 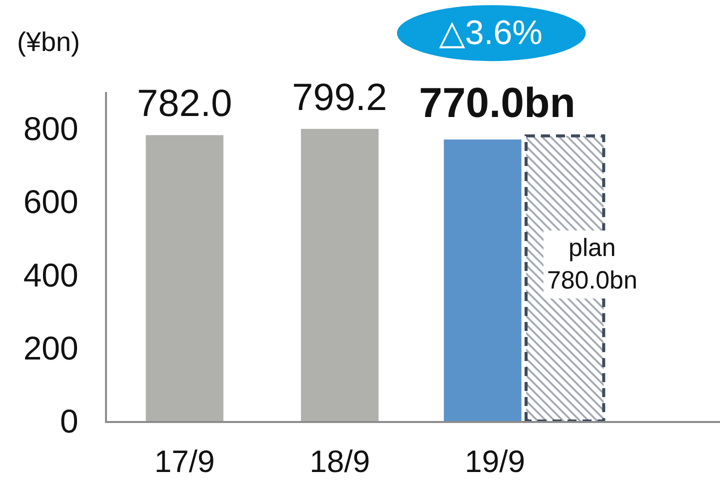 I want to click on y-tick-label: 200, so click(x=50, y=347).